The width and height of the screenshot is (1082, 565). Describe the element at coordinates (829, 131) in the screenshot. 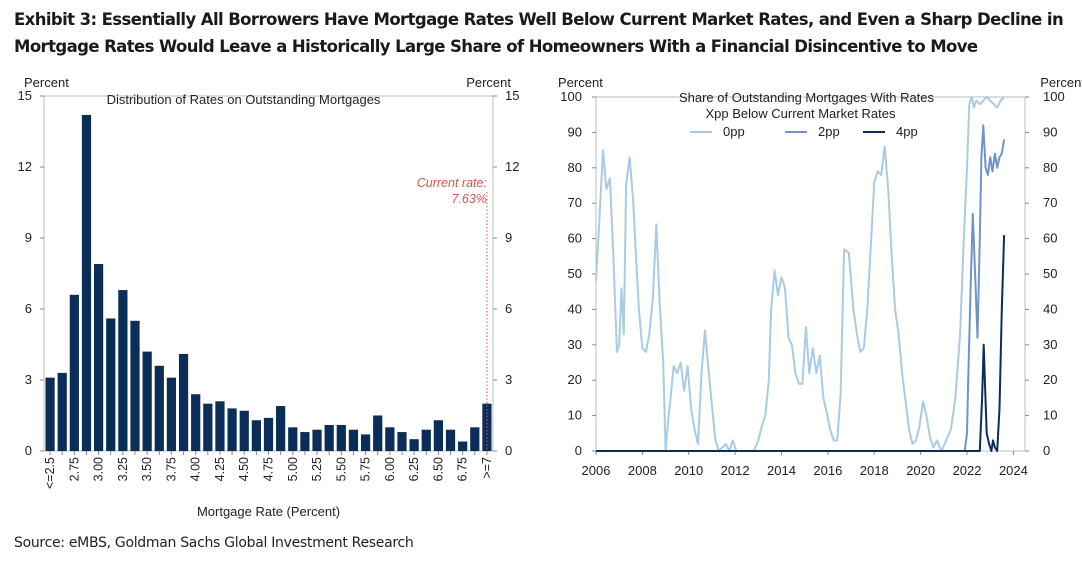

I see `legend-label-2pp: 2pp` at that location.